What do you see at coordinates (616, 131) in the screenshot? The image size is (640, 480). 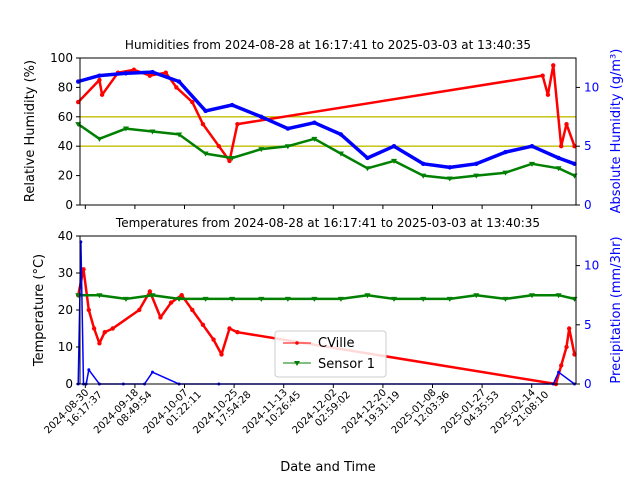 I see `humidity-right-axis-label: Absolute Humidity (g/m³)` at bounding box center [616, 131].